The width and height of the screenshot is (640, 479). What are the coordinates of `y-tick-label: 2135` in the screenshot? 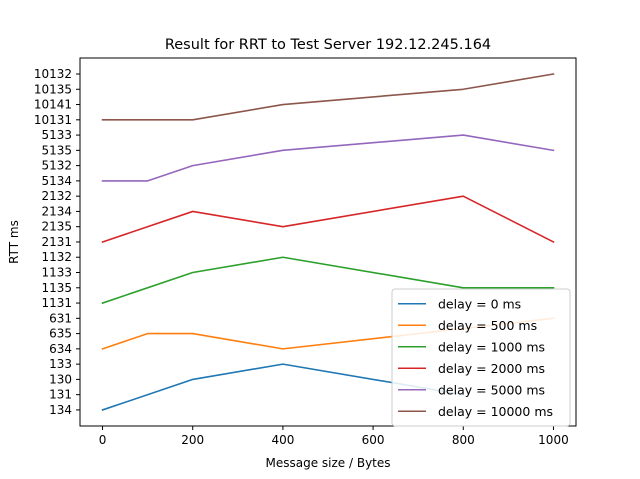 It's located at (56, 227).